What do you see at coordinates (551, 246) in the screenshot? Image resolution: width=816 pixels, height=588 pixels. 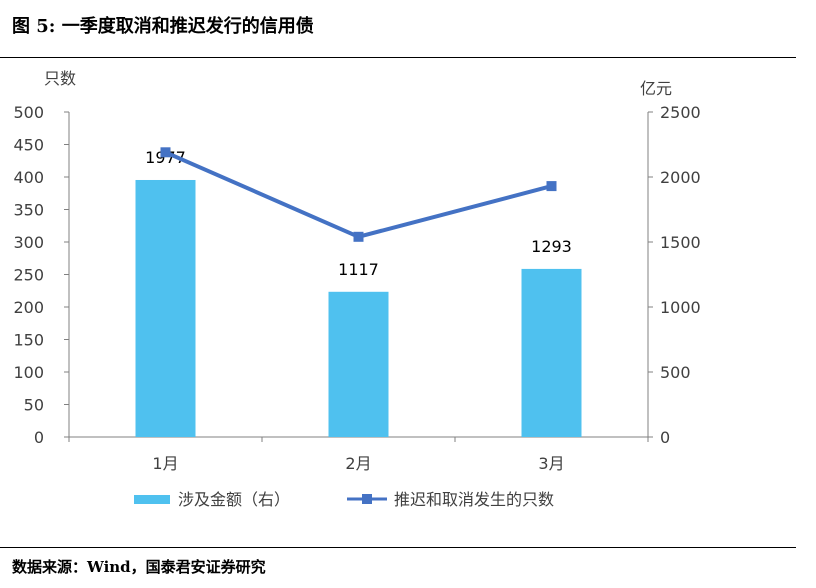 I see `bar-data-label: 1293` at bounding box center [551, 246].